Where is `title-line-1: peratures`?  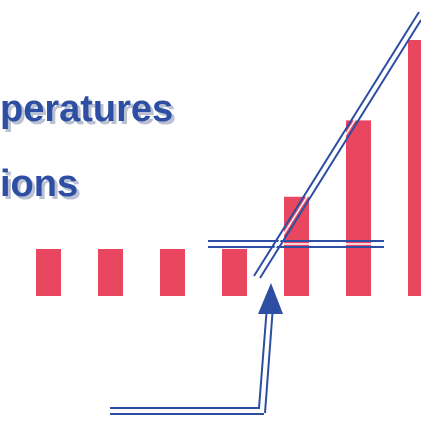
title-line-1: peratures is located at coordinates (86, 109).